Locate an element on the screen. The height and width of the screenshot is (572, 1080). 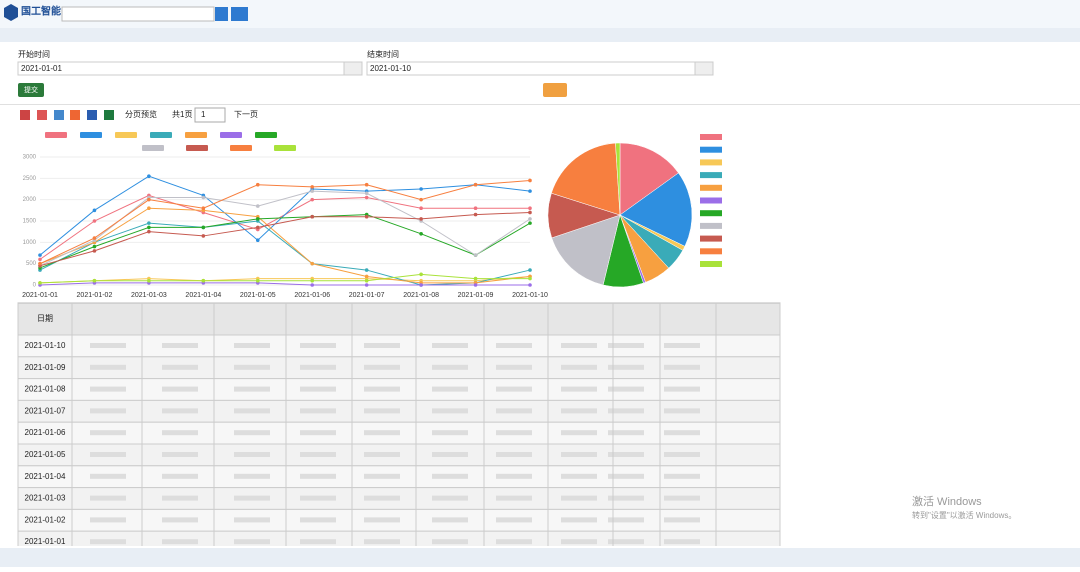
date-cell: 2021-01-03 is located at coordinates (45, 498).